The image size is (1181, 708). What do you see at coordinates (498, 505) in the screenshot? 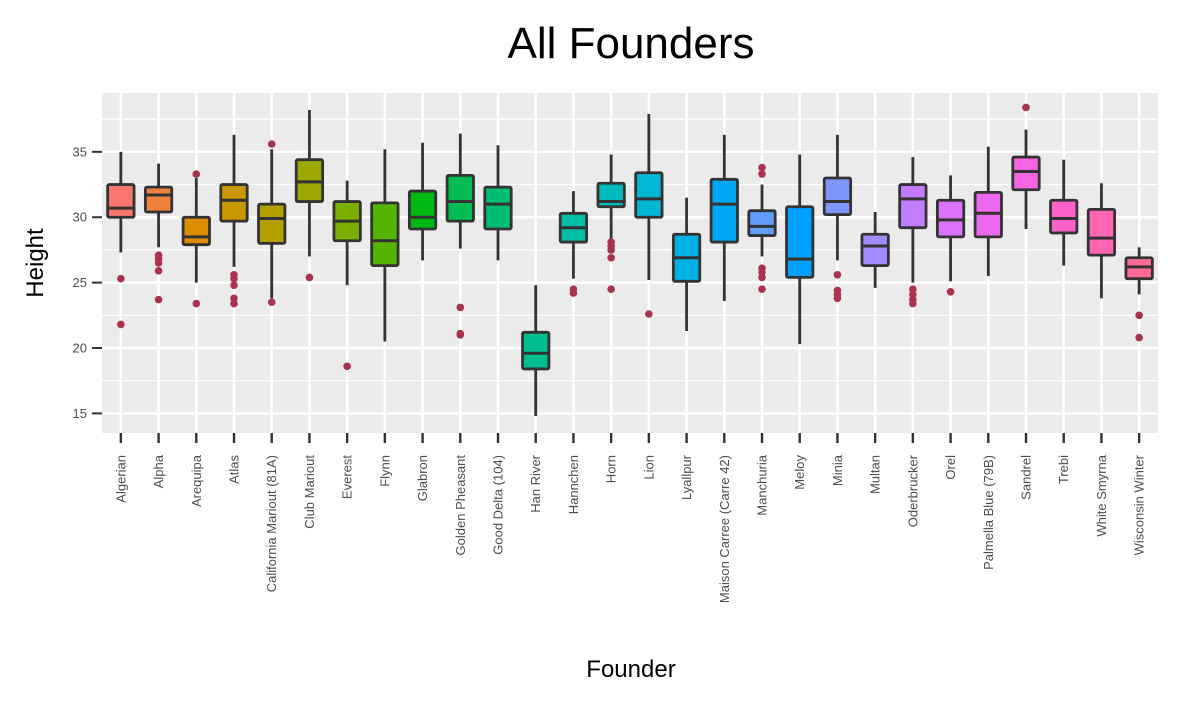
I see `x-tick-label: Good Delta (104)` at bounding box center [498, 505].